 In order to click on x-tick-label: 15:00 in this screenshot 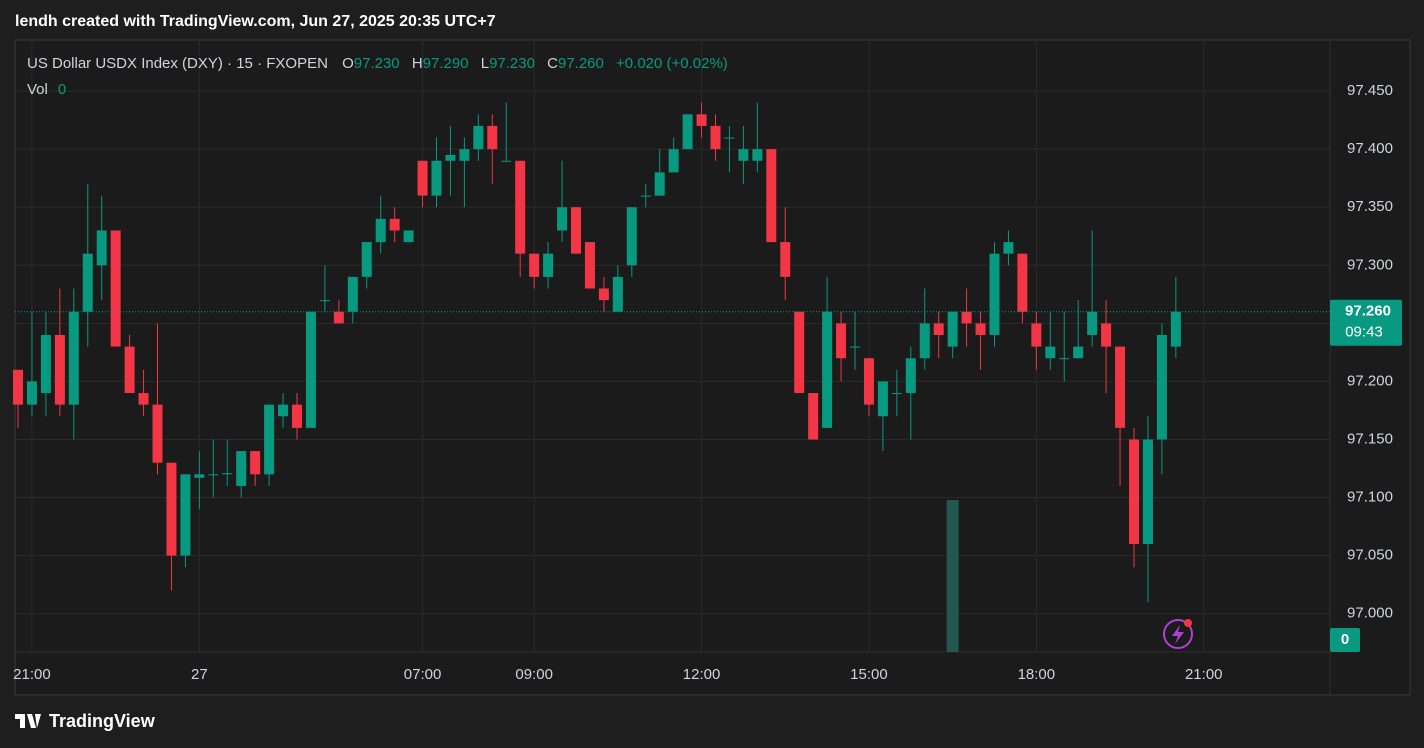, I will do `click(869, 674)`.